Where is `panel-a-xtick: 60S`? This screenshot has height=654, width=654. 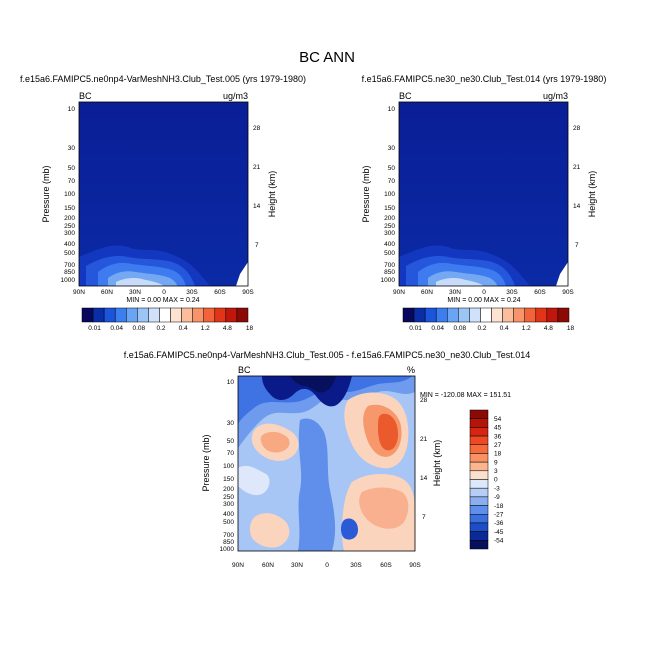 panel-a-xtick: 60S is located at coordinates (220, 292).